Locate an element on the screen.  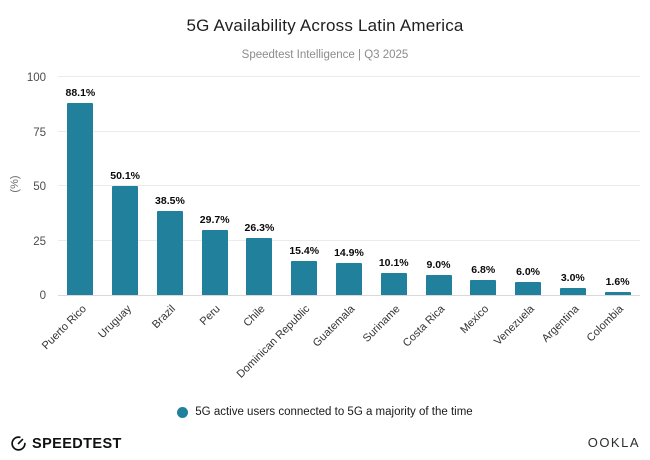
bar-value-label: 1.6% is located at coordinates (617, 281).